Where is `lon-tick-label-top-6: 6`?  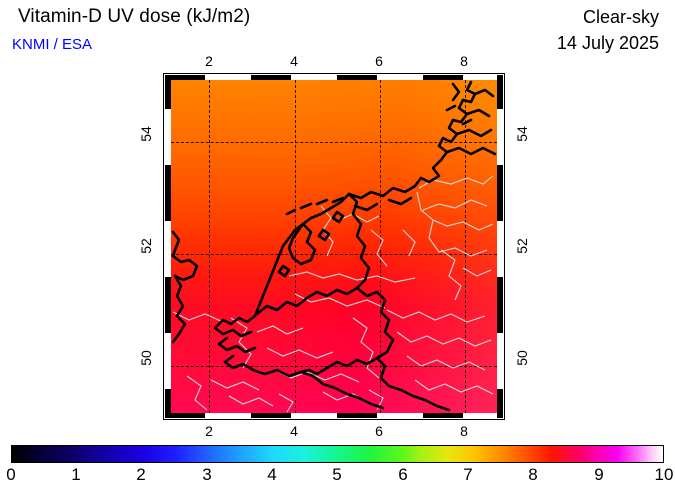
lon-tick-label-top-6: 6 is located at coordinates (379, 61).